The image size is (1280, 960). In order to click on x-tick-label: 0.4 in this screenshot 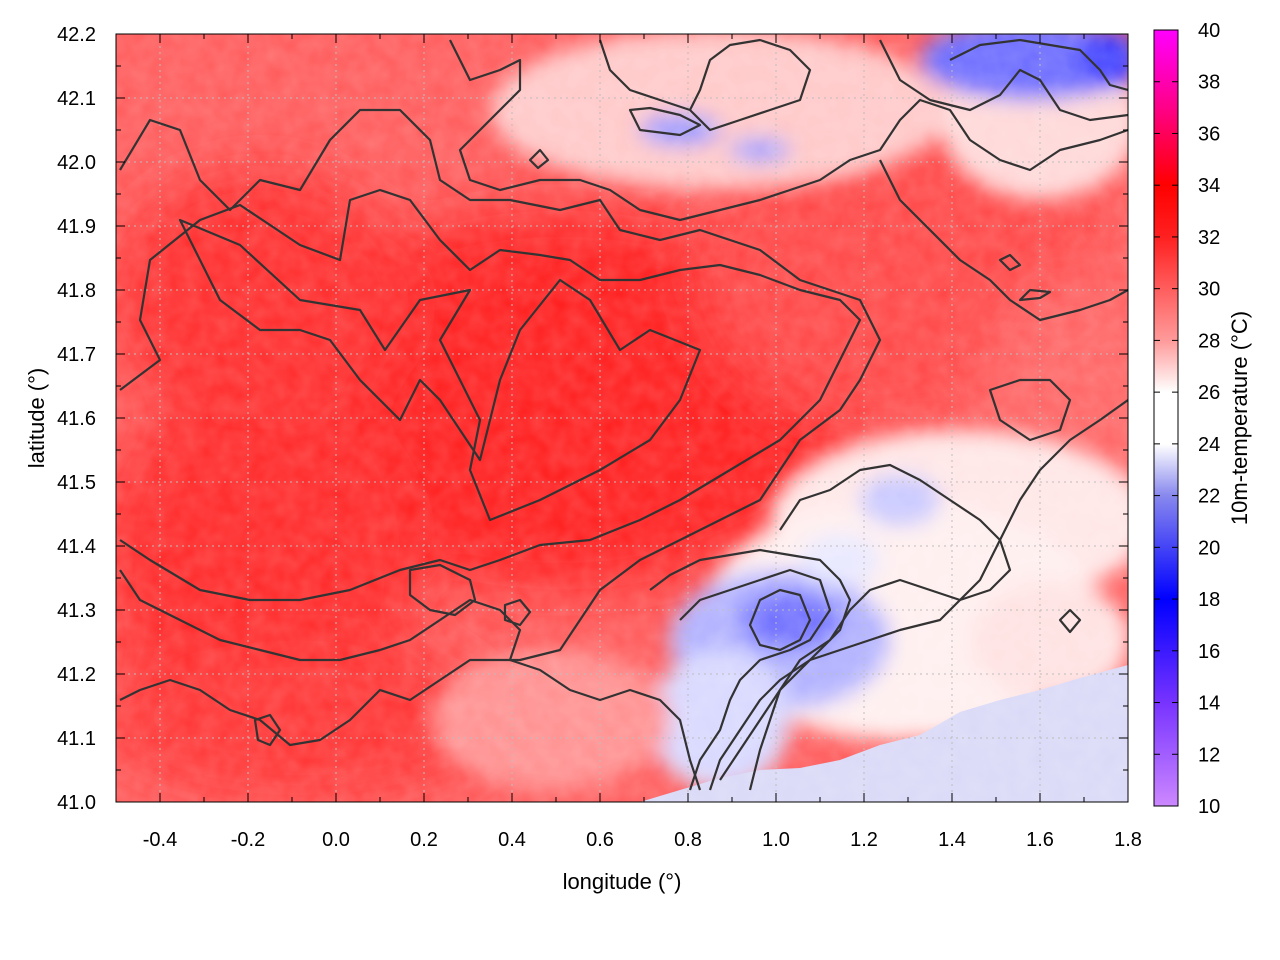, I will do `click(512, 840)`.